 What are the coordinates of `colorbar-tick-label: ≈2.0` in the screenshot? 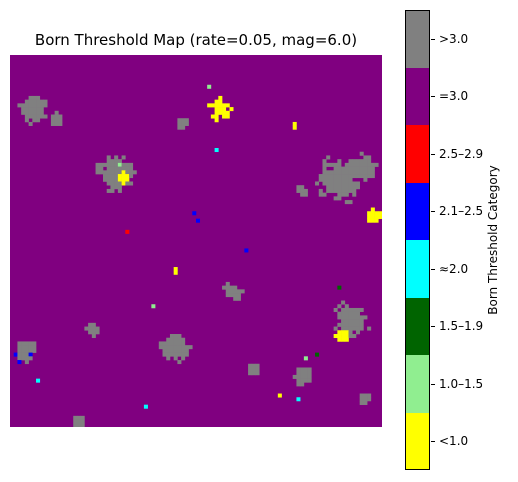 It's located at (454, 268).